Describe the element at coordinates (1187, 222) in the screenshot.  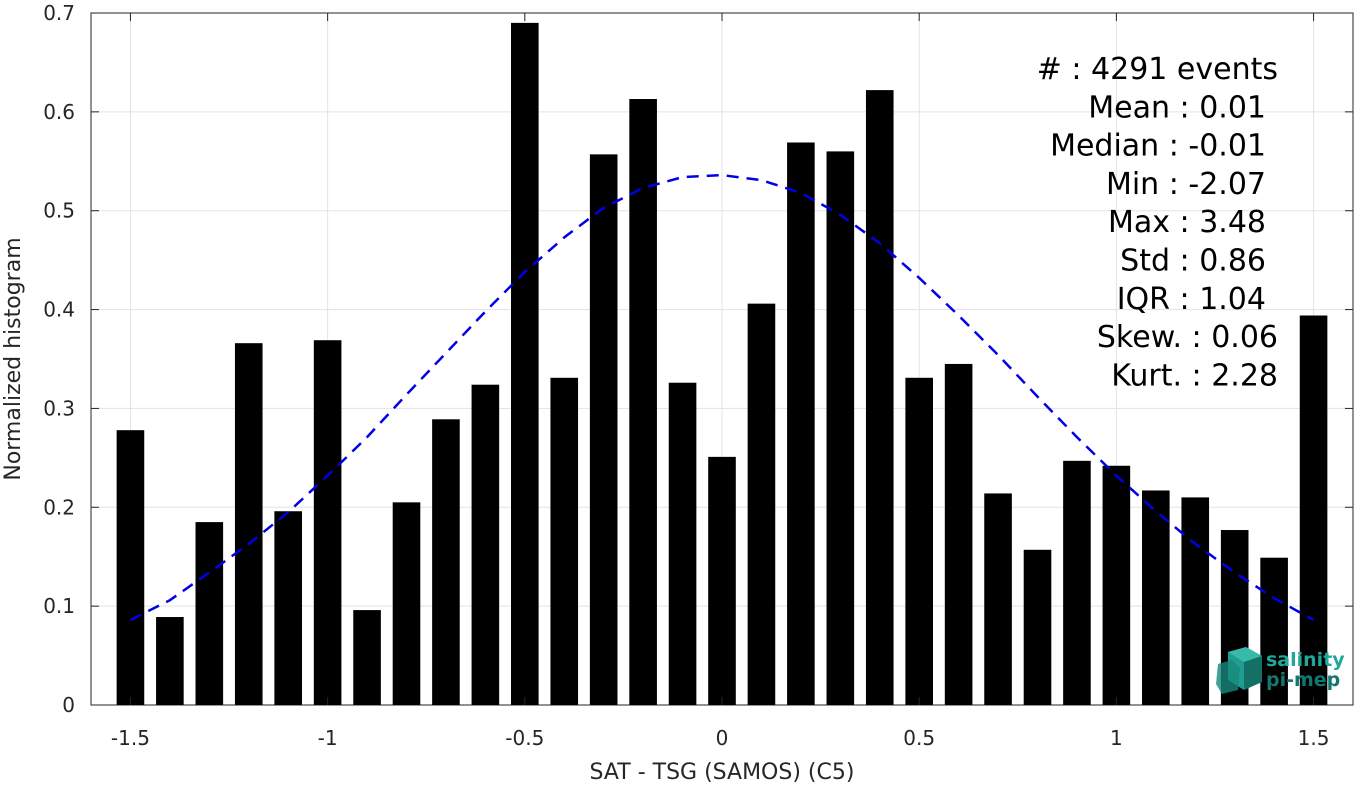
I see `stat-line-4: Max : 3.48` at that location.